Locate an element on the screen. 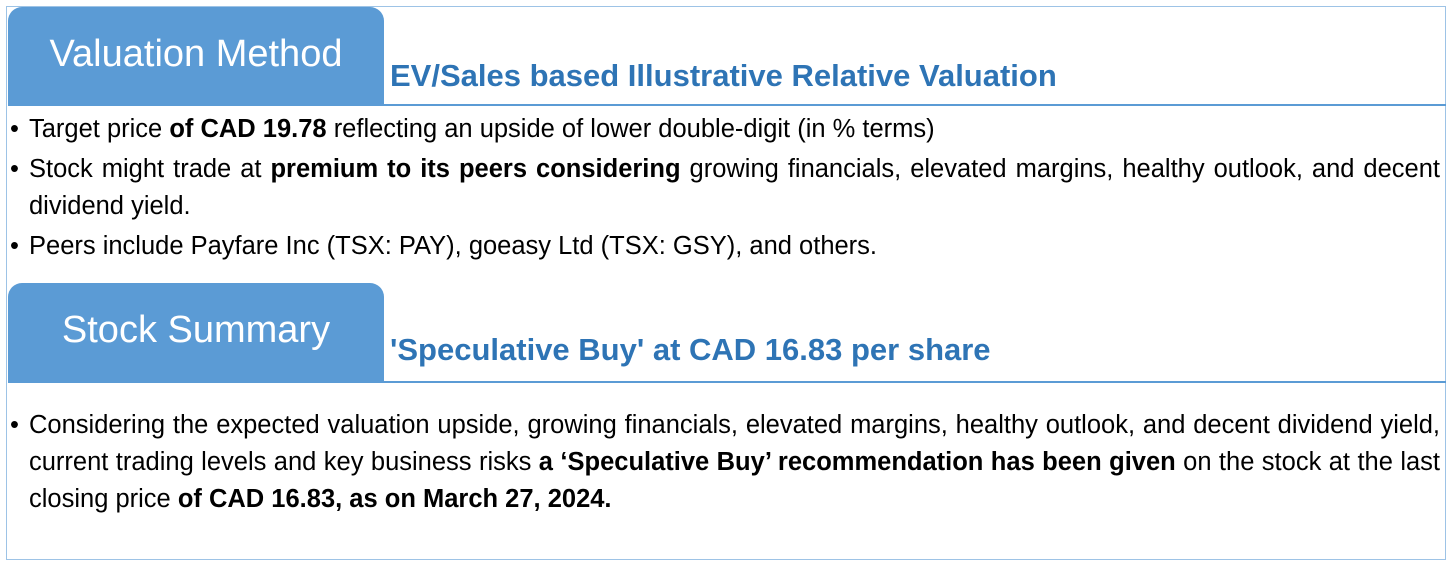  valuation-method-label: Valuation Method is located at coordinates (196, 53).